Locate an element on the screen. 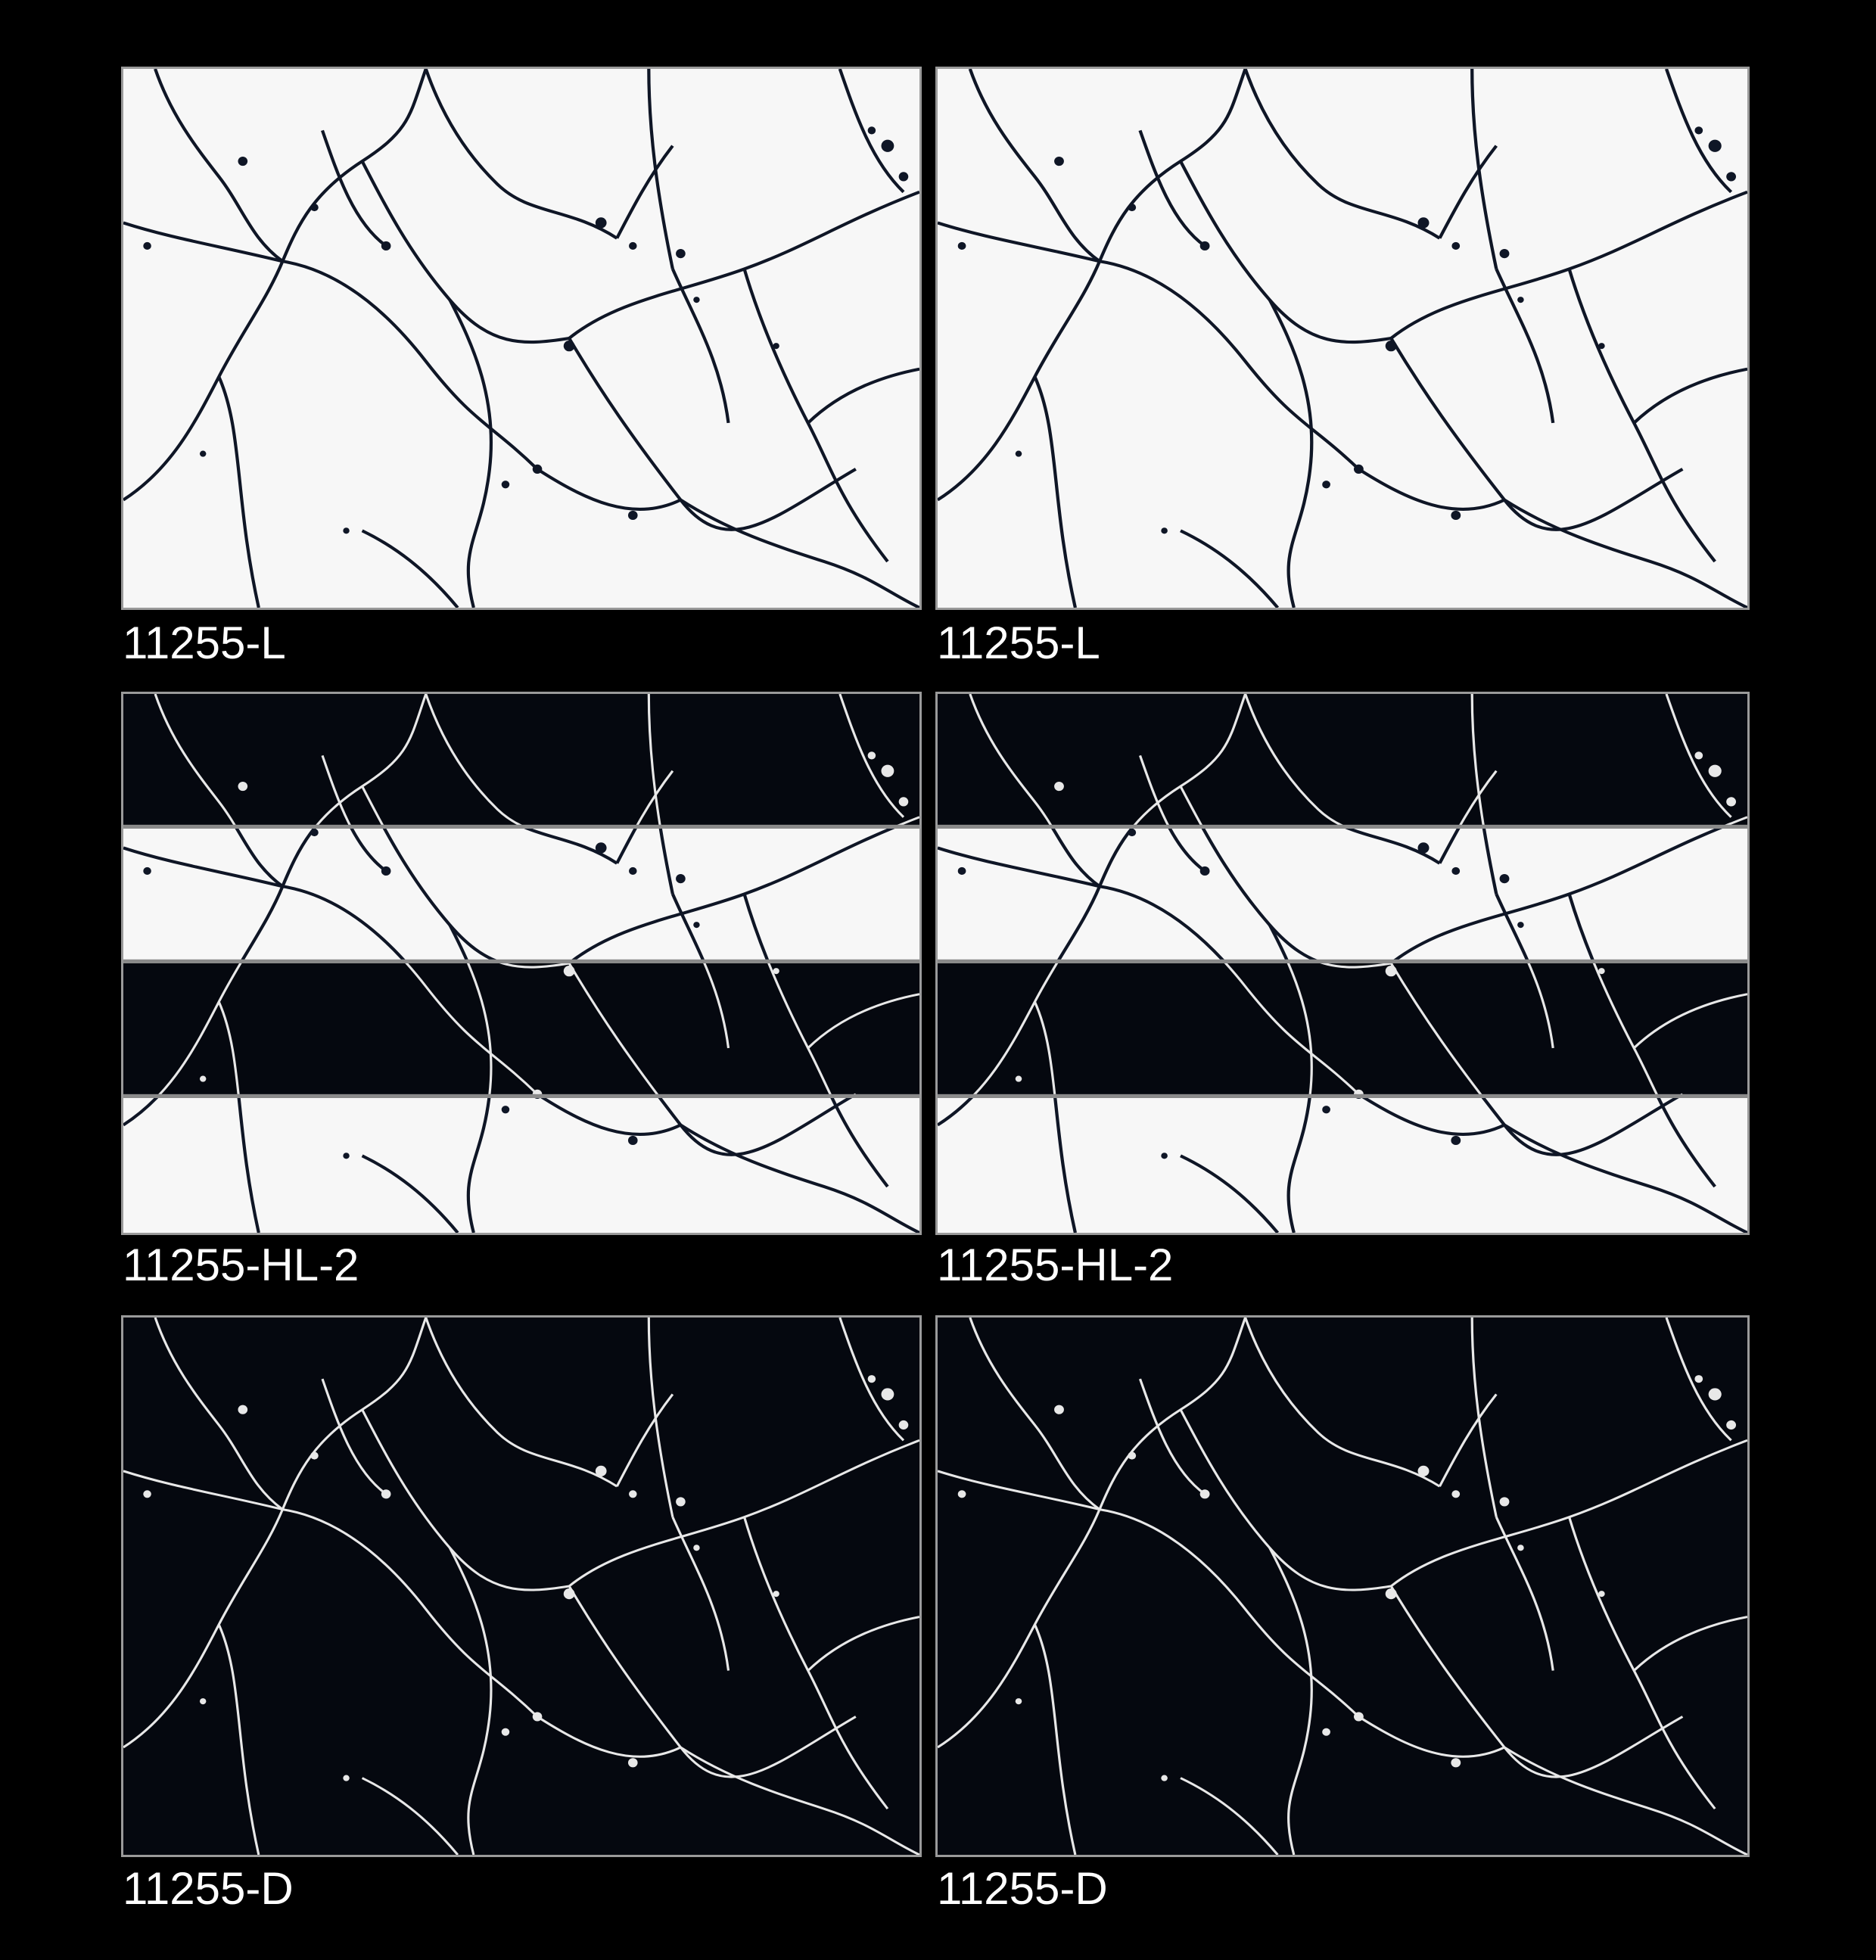 Image resolution: width=1876 pixels, height=1960 pixels. tile-image-striped-left is located at coordinates (521, 963).